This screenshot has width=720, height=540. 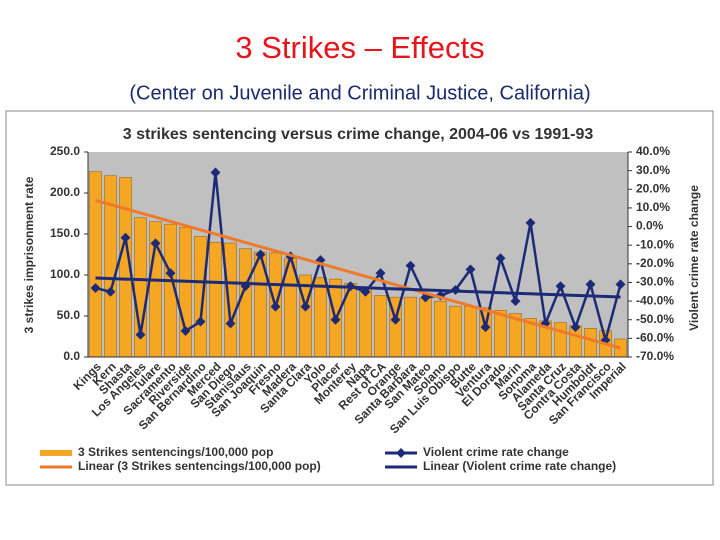 What do you see at coordinates (175, 452) in the screenshot?
I see `legend-label: 3 Strikes sentencings/100,000 pop` at bounding box center [175, 452].